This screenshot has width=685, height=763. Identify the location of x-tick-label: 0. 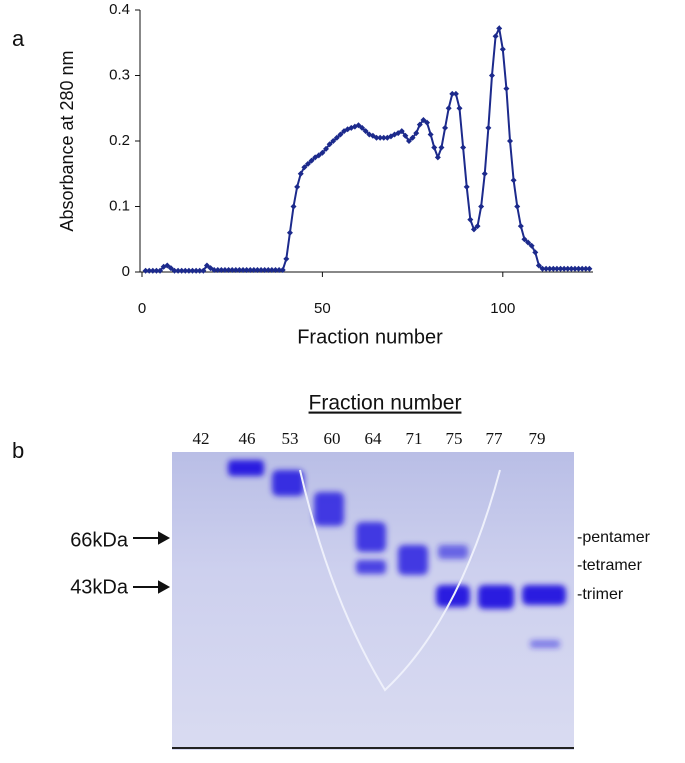
(142, 308).